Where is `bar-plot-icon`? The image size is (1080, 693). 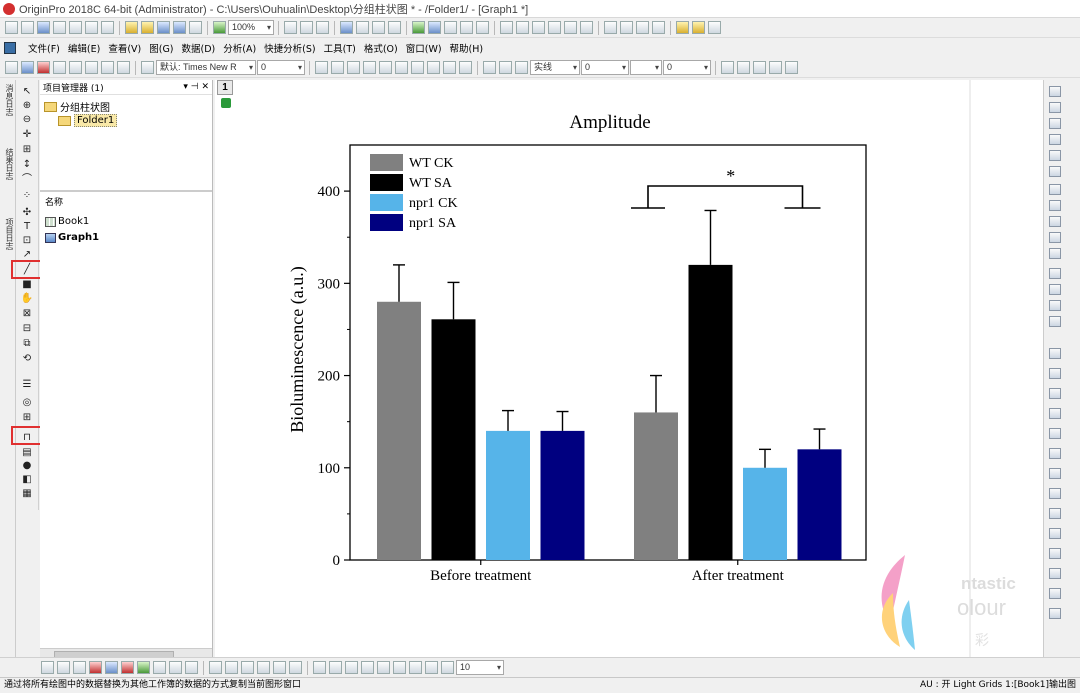 bar-plot-icon is located at coordinates (59, 67).